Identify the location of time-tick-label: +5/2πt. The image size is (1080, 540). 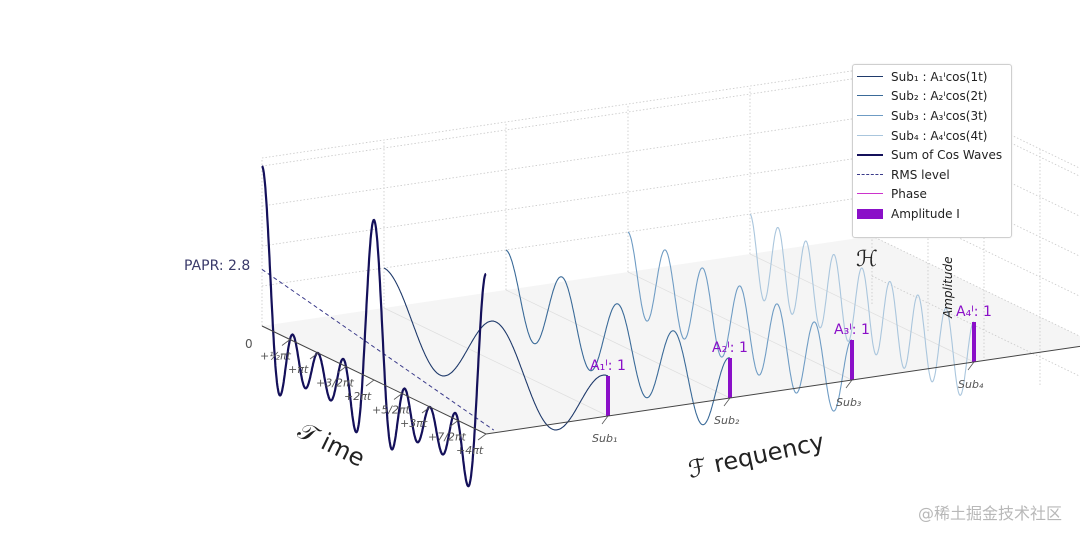
(391, 410).